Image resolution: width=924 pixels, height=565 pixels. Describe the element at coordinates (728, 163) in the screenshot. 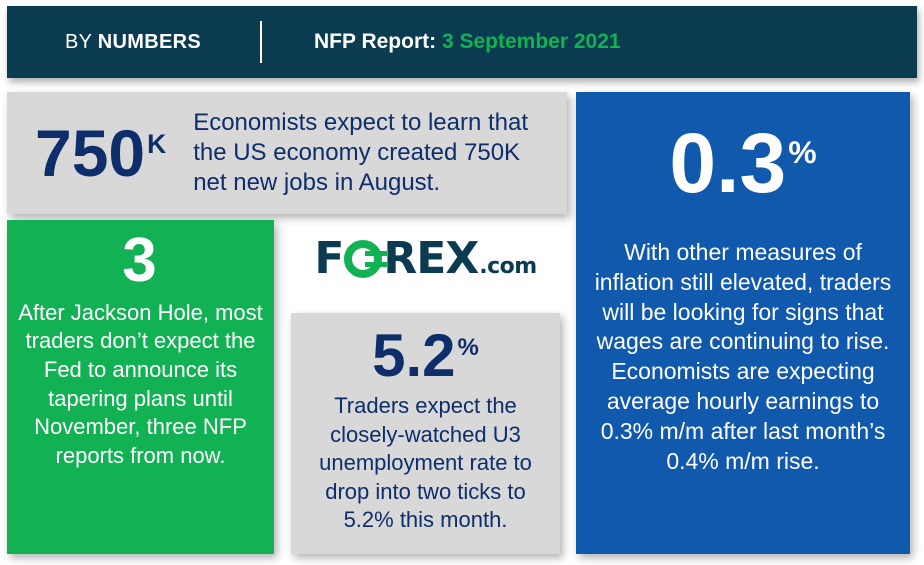

I see `stat-number-earnings: 0.3` at that location.